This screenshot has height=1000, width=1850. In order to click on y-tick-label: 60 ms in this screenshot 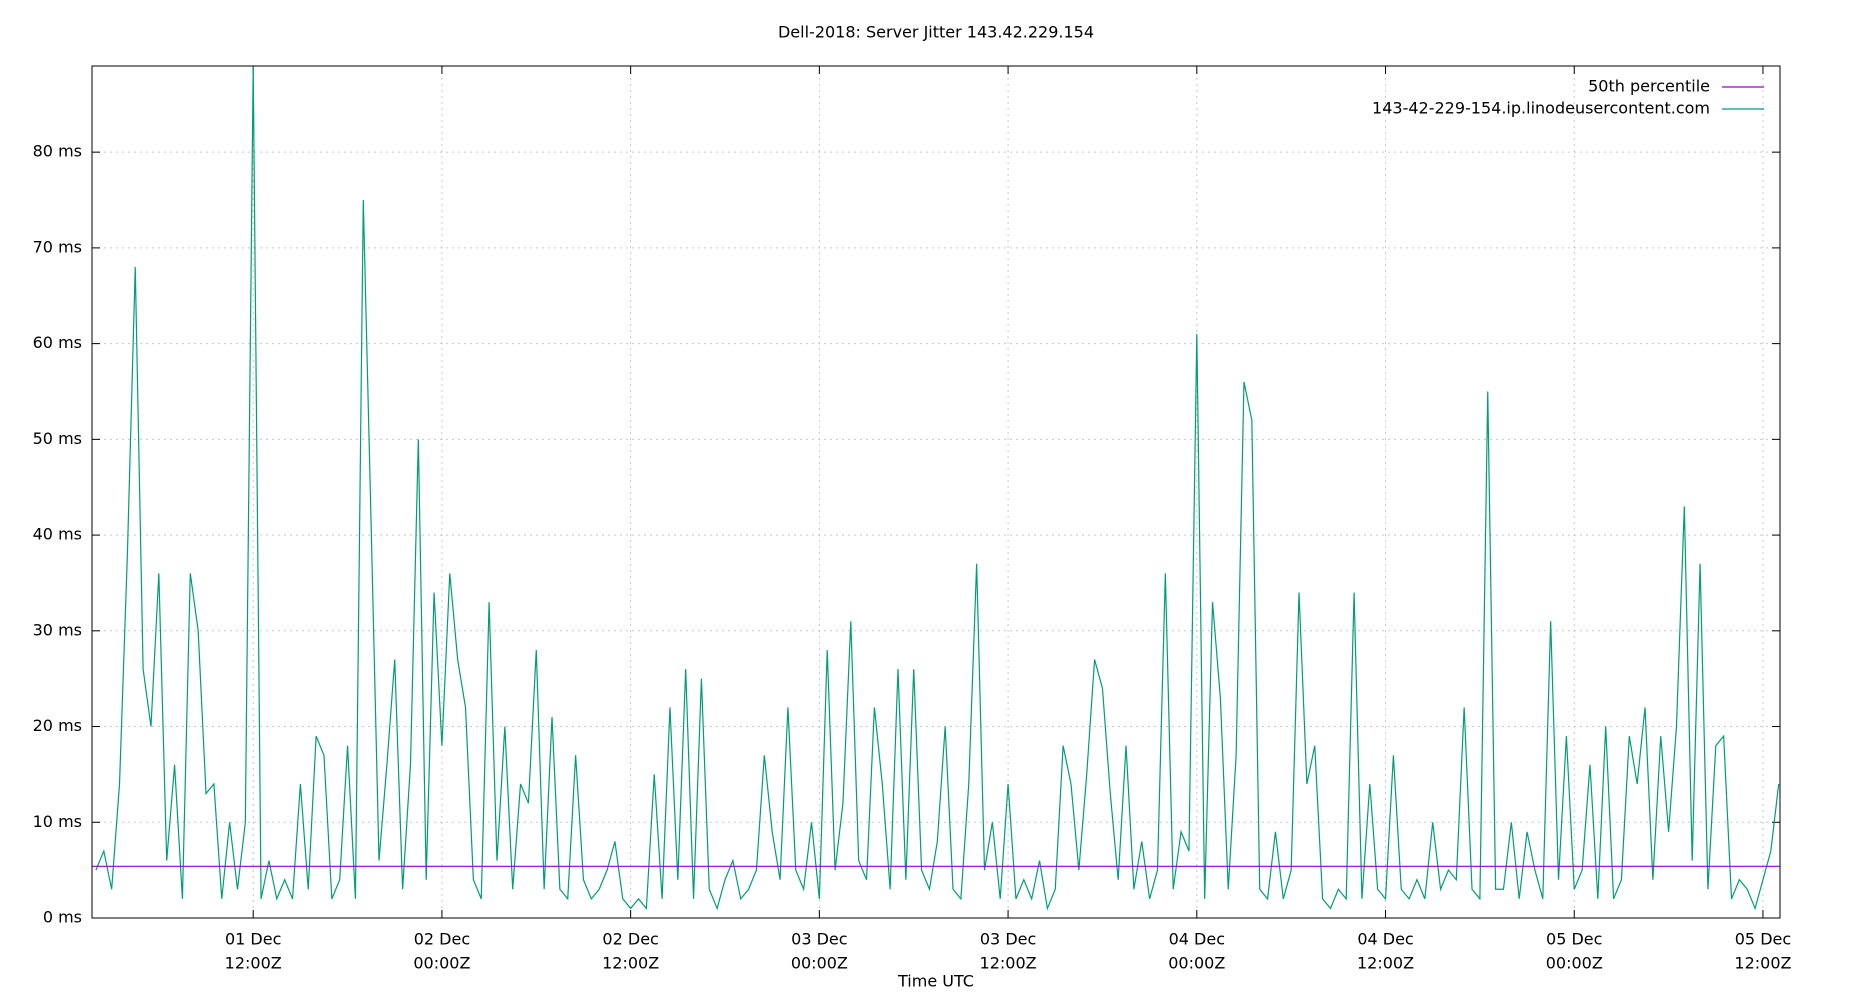, I will do `click(57, 342)`.